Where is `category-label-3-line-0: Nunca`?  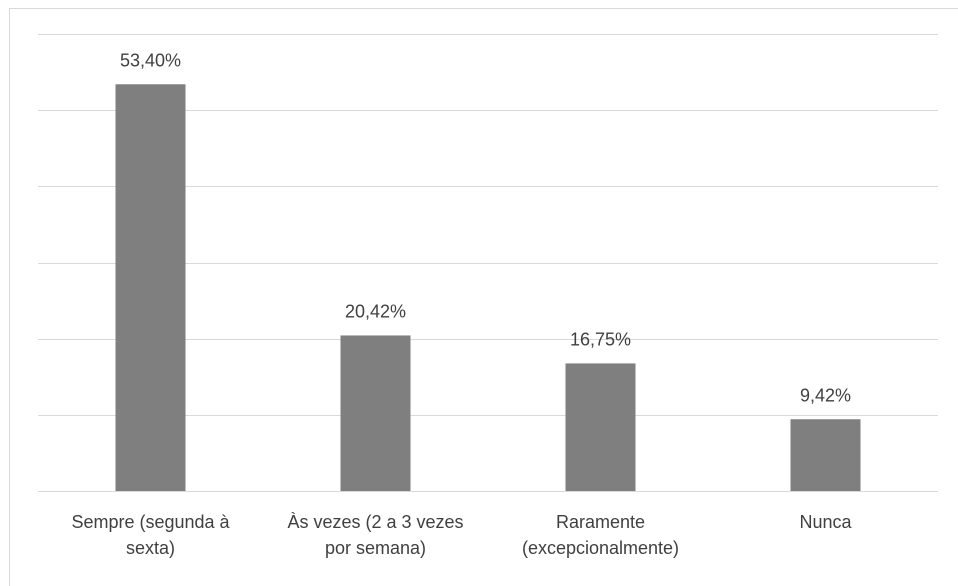
category-label-3-line-0: Nunca is located at coordinates (825, 522).